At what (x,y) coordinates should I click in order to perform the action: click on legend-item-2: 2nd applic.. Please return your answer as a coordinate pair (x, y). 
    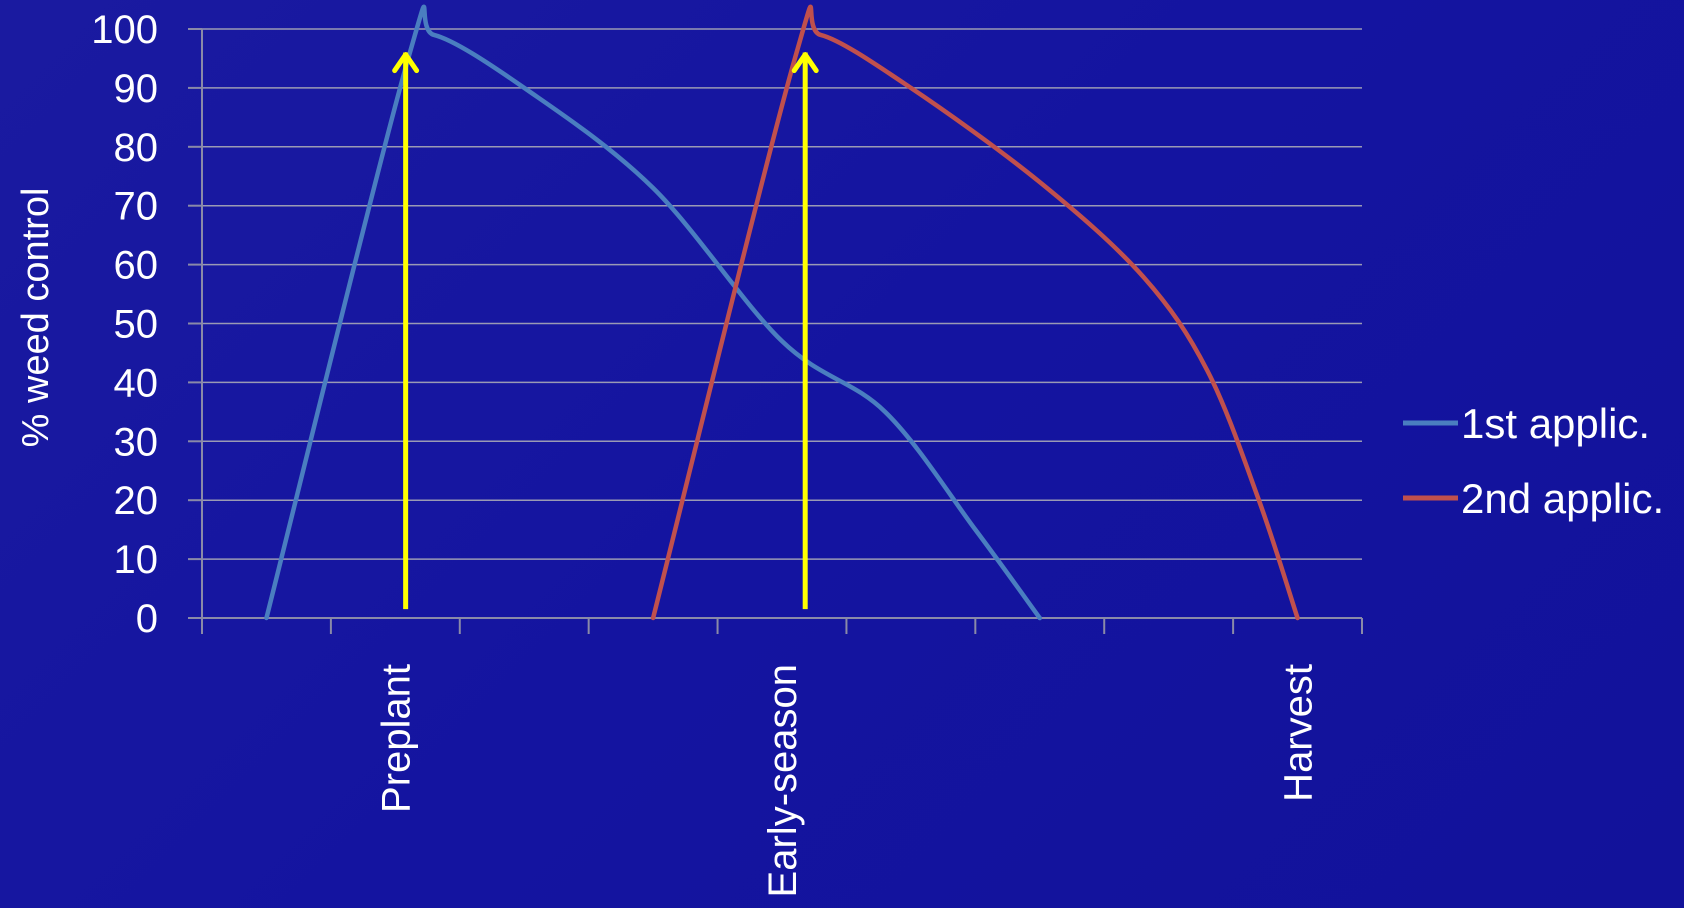
    Looking at the image, I should click on (1533, 498).